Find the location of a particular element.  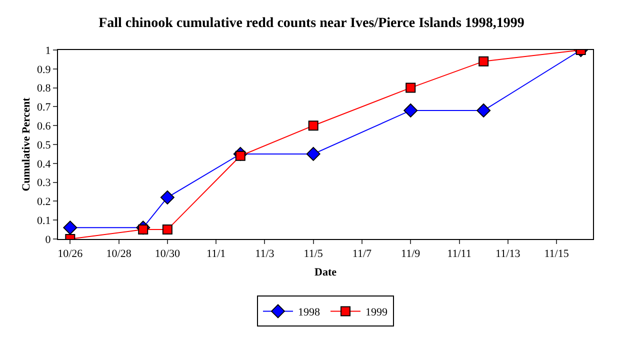

x-tick-label: 11/7 is located at coordinates (362, 254).